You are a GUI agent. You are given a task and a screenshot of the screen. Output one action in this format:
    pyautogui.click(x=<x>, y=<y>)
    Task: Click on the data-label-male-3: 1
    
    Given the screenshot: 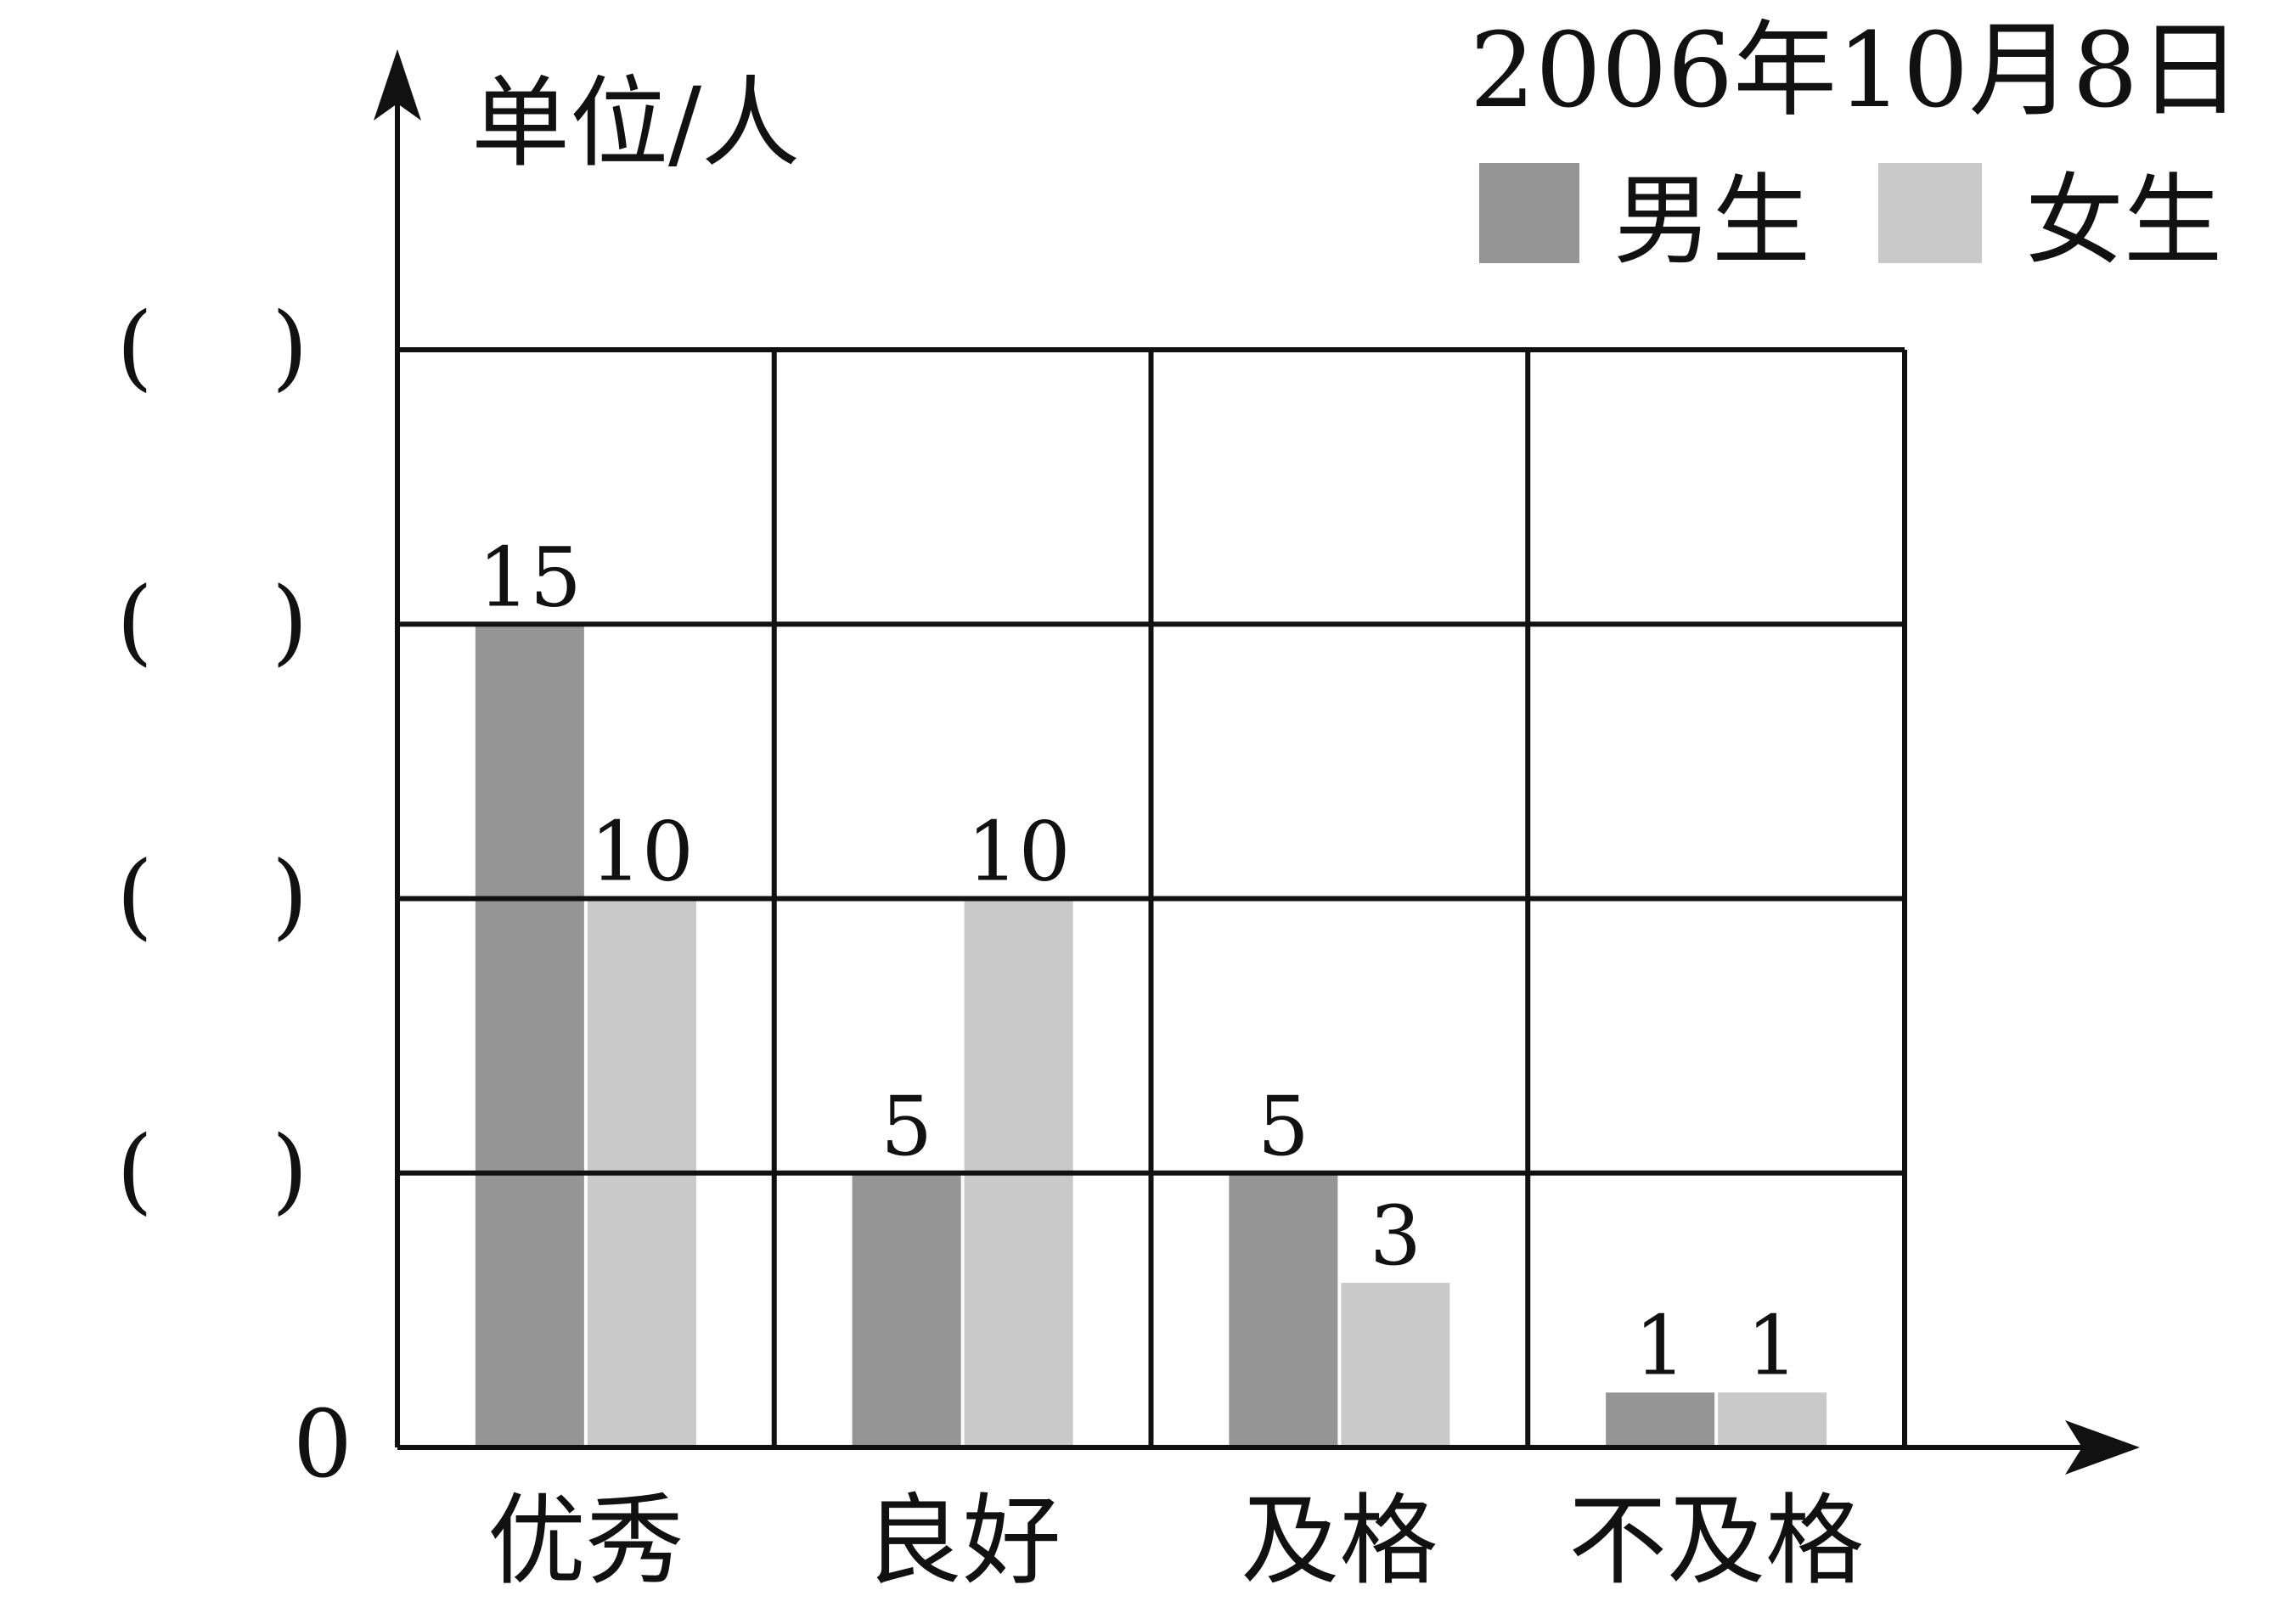 What is the action you would take?
    pyautogui.click(x=1660, y=1345)
    